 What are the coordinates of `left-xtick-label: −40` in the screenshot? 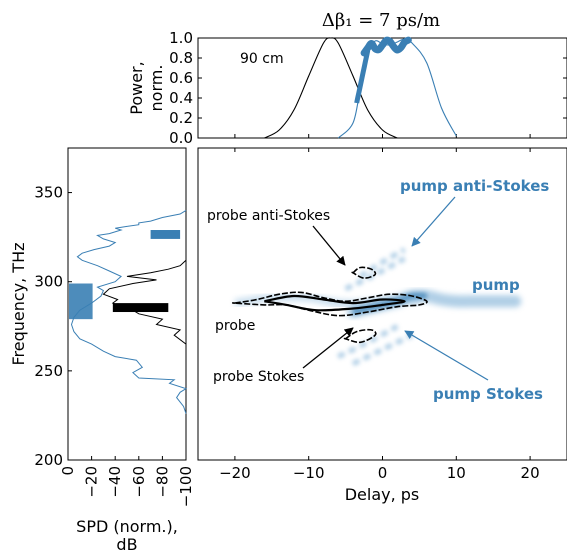 It's located at (115, 482).